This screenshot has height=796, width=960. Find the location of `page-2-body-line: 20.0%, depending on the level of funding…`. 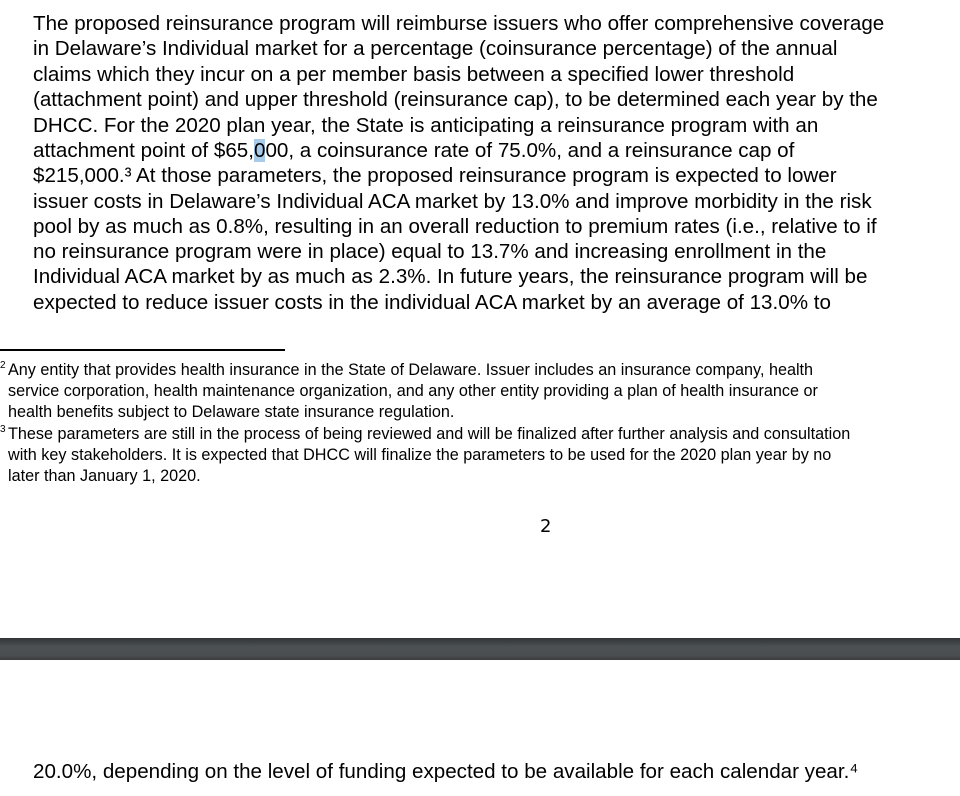

page-2-body-line: 20.0%, depending on the level of funding… is located at coordinates (446, 771).